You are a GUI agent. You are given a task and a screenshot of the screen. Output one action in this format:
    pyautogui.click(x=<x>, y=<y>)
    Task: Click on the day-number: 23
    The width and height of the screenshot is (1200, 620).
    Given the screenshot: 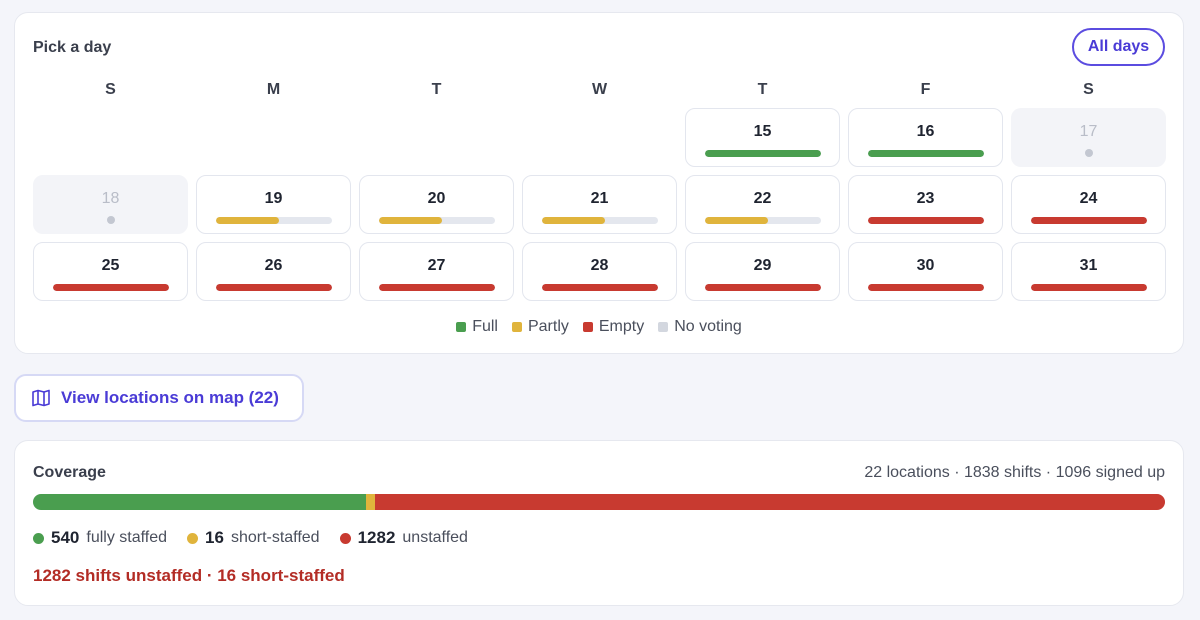 What is the action you would take?
    pyautogui.click(x=925, y=198)
    